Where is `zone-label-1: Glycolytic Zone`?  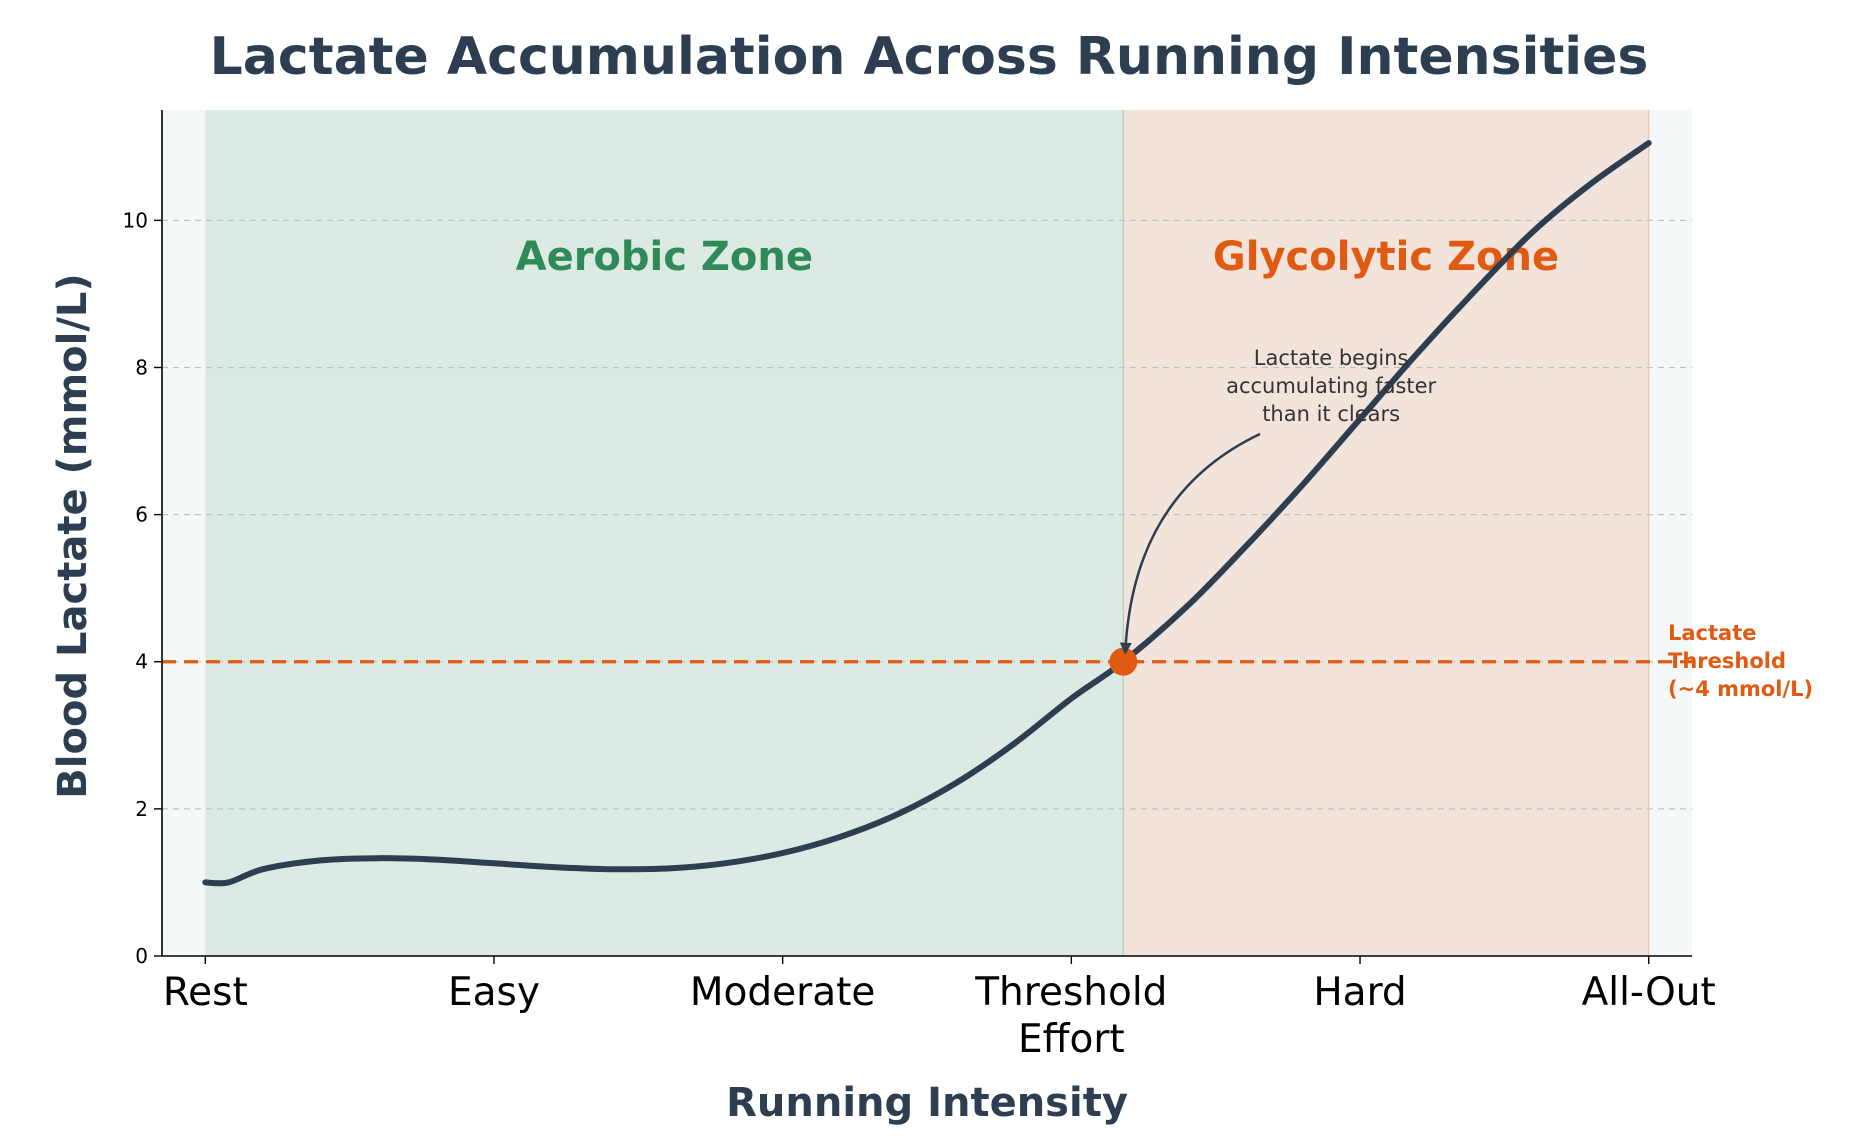
zone-label-1: Glycolytic Zone is located at coordinates (1386, 257).